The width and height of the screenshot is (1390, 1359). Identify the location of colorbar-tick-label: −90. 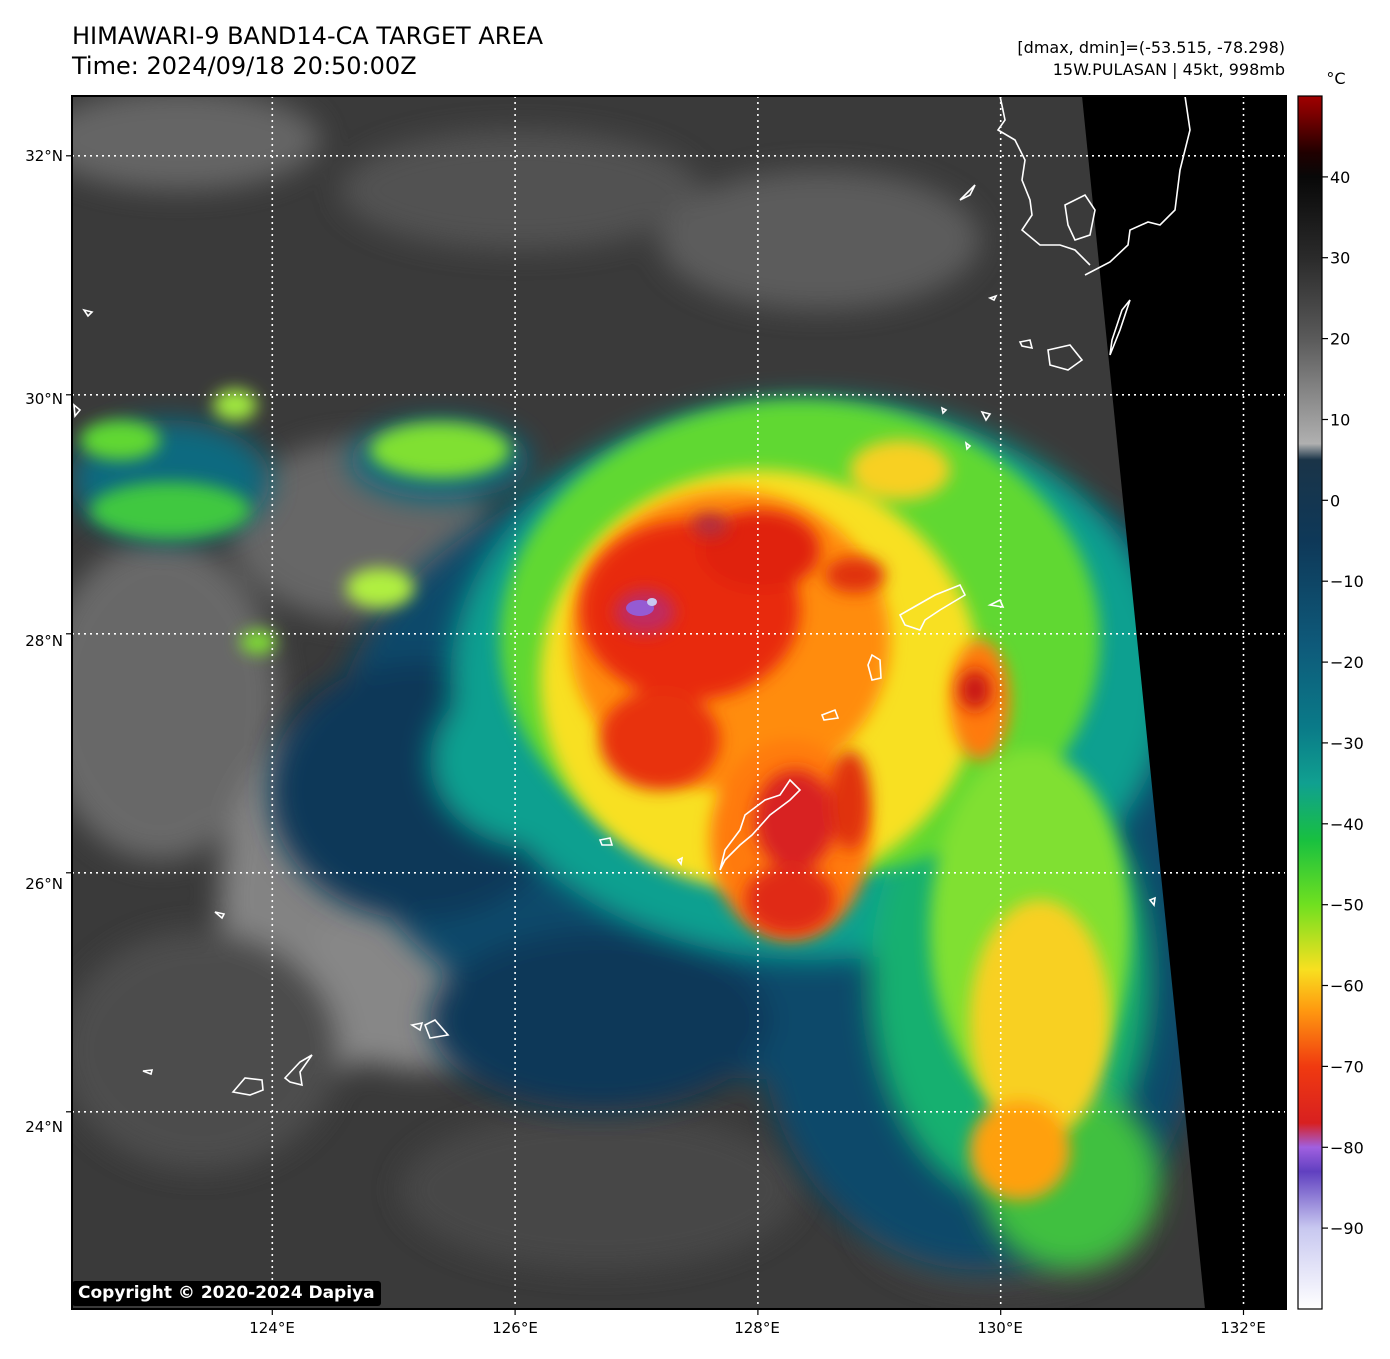
(1347, 1228).